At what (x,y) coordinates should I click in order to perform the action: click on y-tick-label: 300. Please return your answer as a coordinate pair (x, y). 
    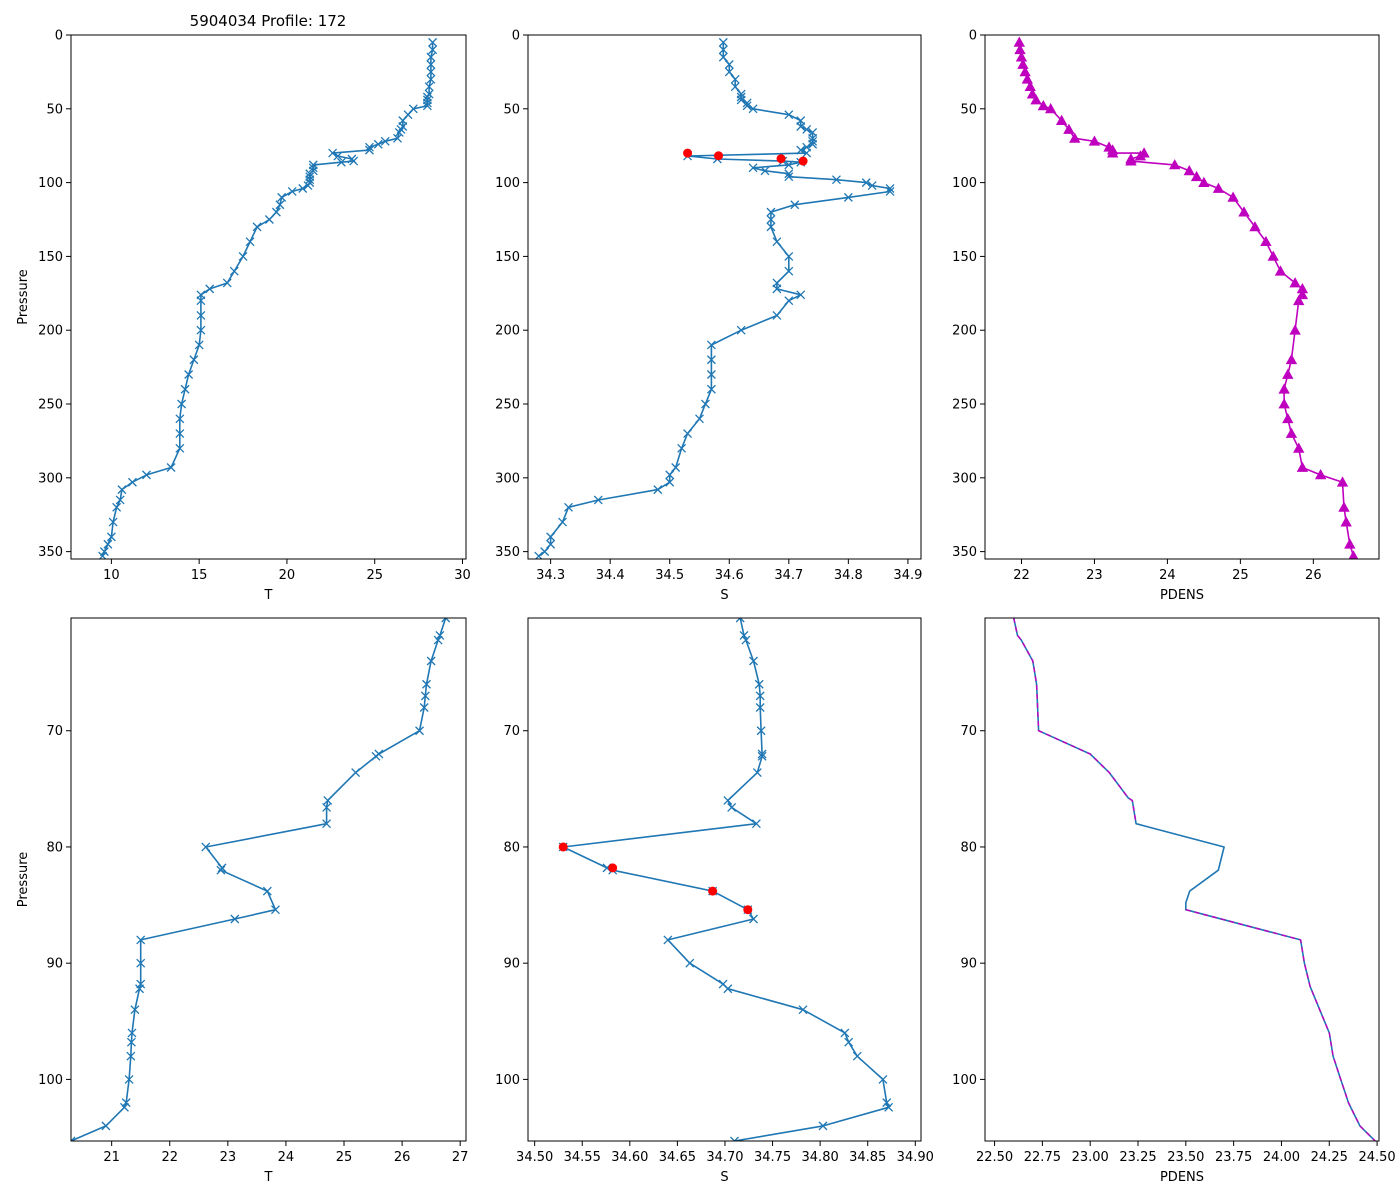
    Looking at the image, I should click on (507, 478).